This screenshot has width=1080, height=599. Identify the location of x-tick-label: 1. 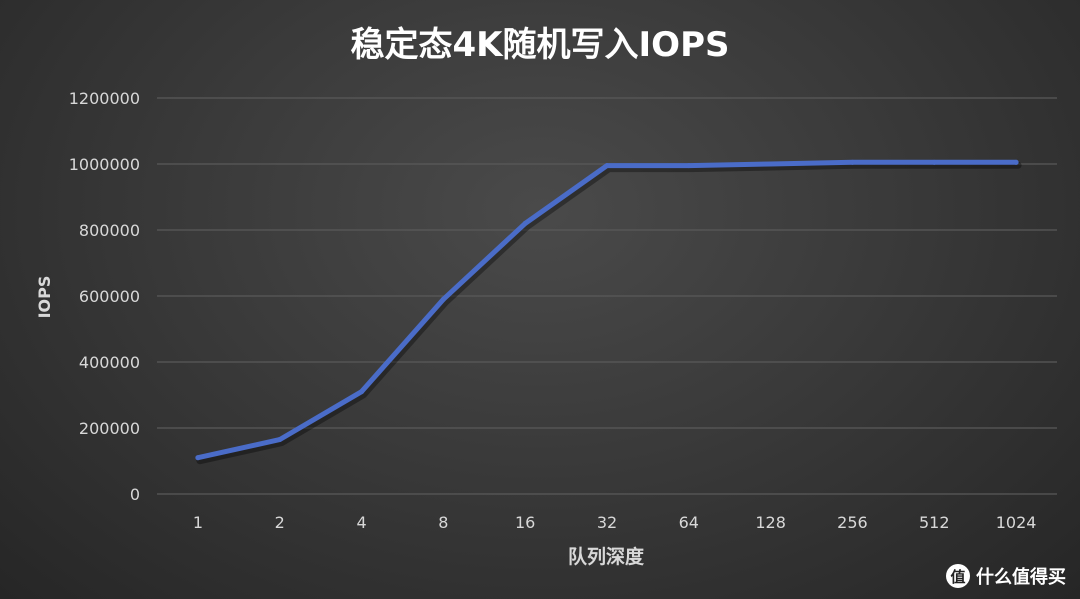
(198, 522).